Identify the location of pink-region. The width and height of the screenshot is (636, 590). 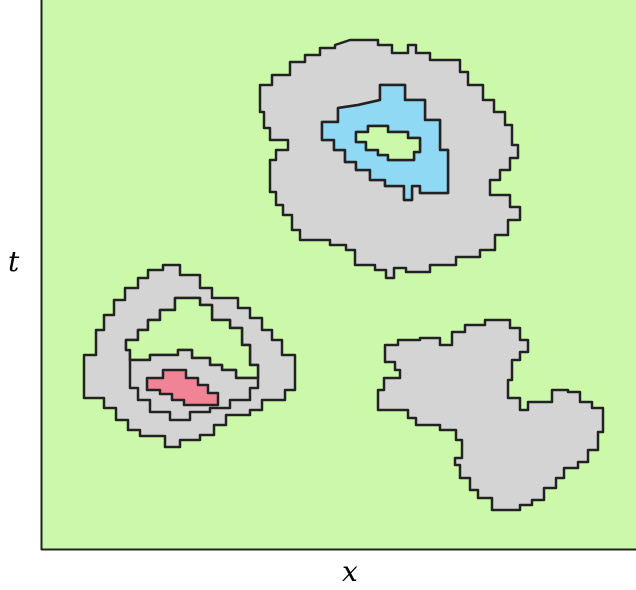
(182, 387).